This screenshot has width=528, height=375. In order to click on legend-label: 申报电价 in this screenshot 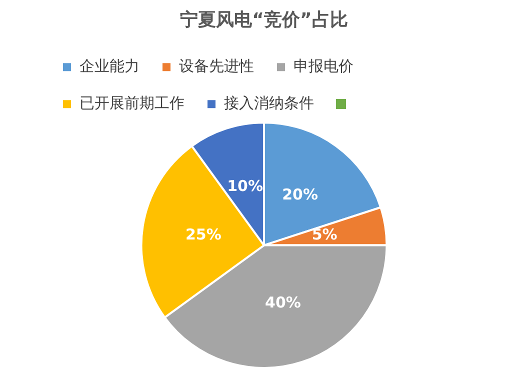, I will do `click(324, 65)`.